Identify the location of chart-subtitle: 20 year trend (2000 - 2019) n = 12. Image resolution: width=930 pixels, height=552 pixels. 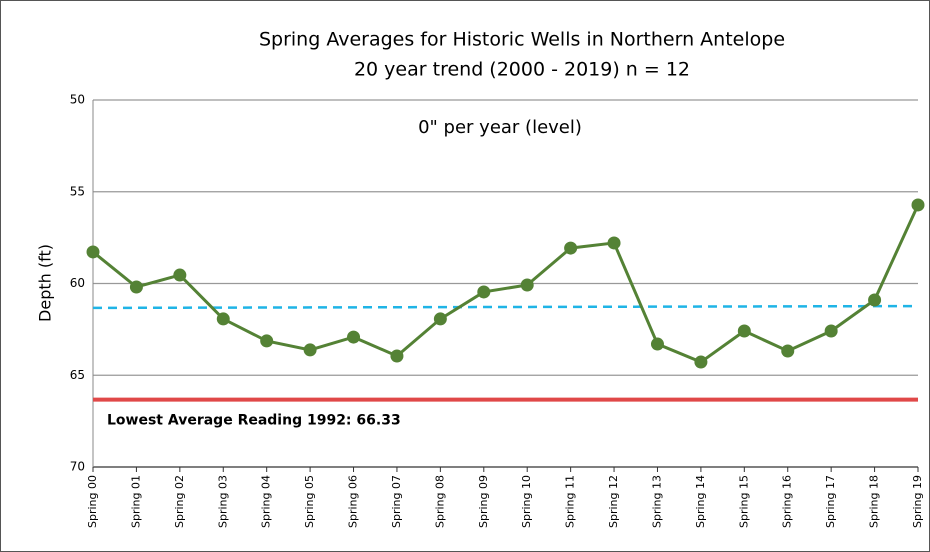
(522, 70).